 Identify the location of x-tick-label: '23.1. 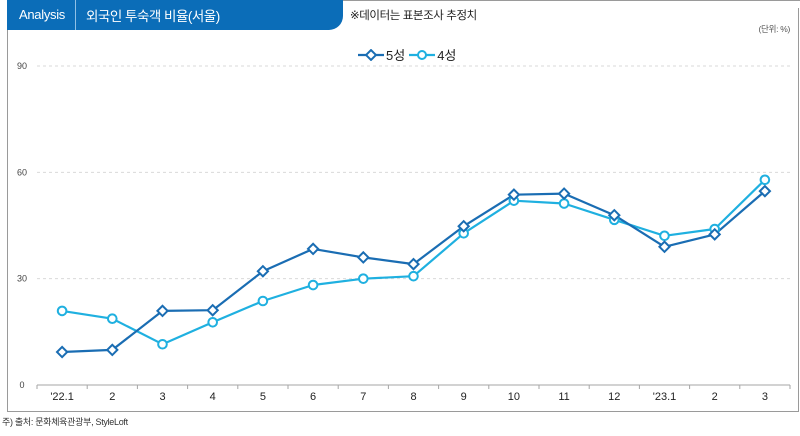
(665, 397).